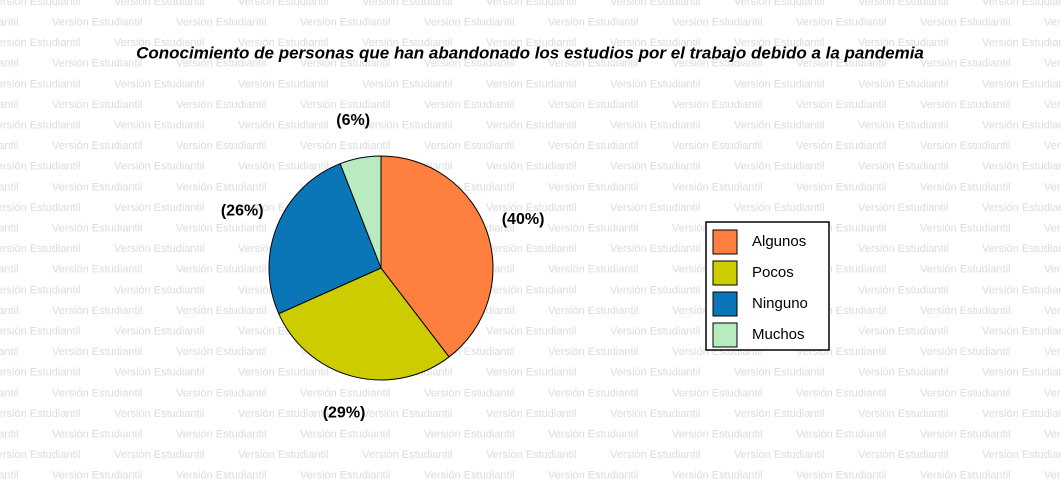 This screenshot has width=1061, height=482. Describe the element at coordinates (780, 303) in the screenshot. I see `legend-label: Ninguno` at that location.